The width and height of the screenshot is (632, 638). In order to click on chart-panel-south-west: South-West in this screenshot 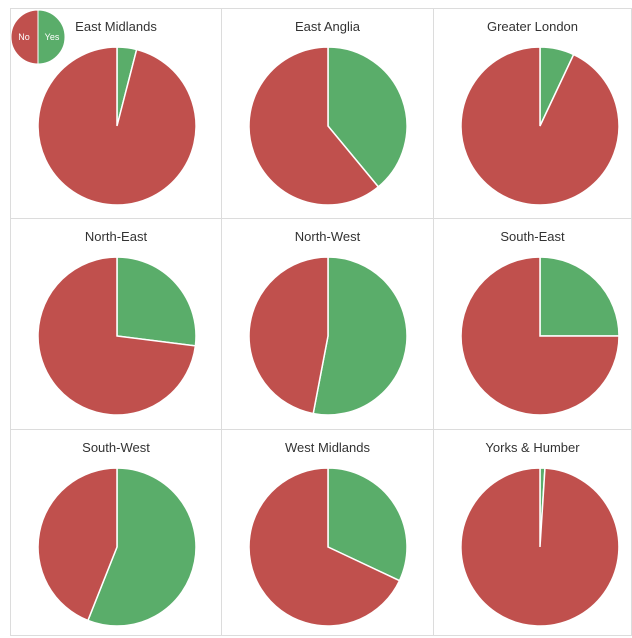, I will do `click(116, 533)`.